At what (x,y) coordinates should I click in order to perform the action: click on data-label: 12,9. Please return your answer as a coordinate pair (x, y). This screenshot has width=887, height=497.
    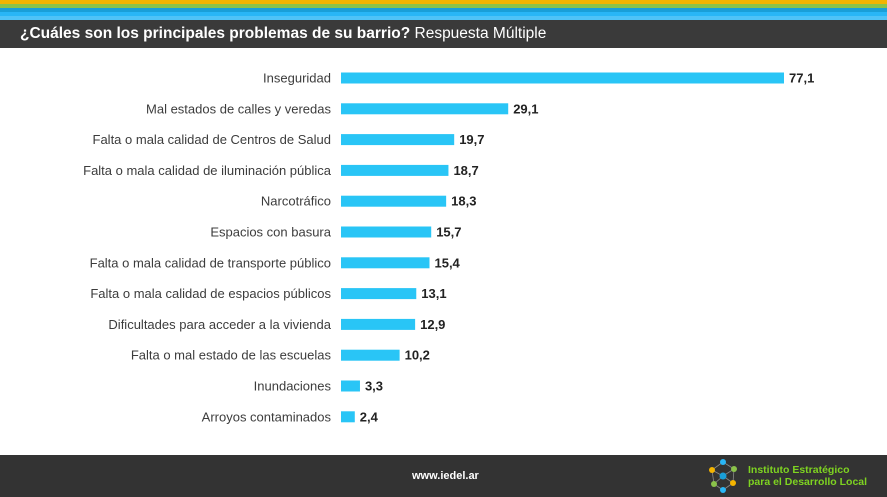
    Looking at the image, I should click on (432, 324).